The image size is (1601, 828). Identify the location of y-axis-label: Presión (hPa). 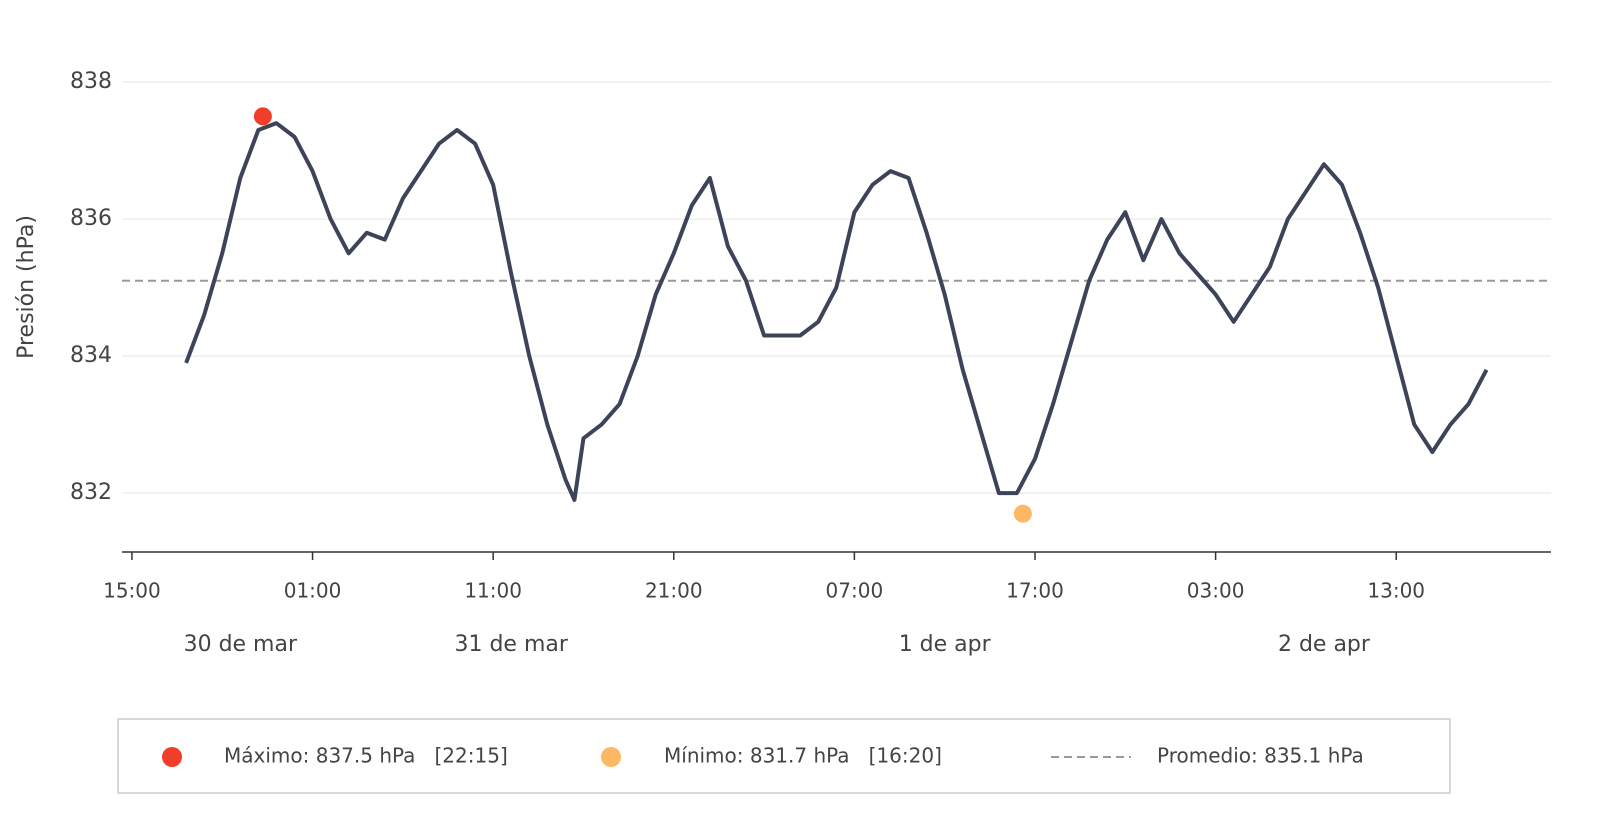
(26, 287).